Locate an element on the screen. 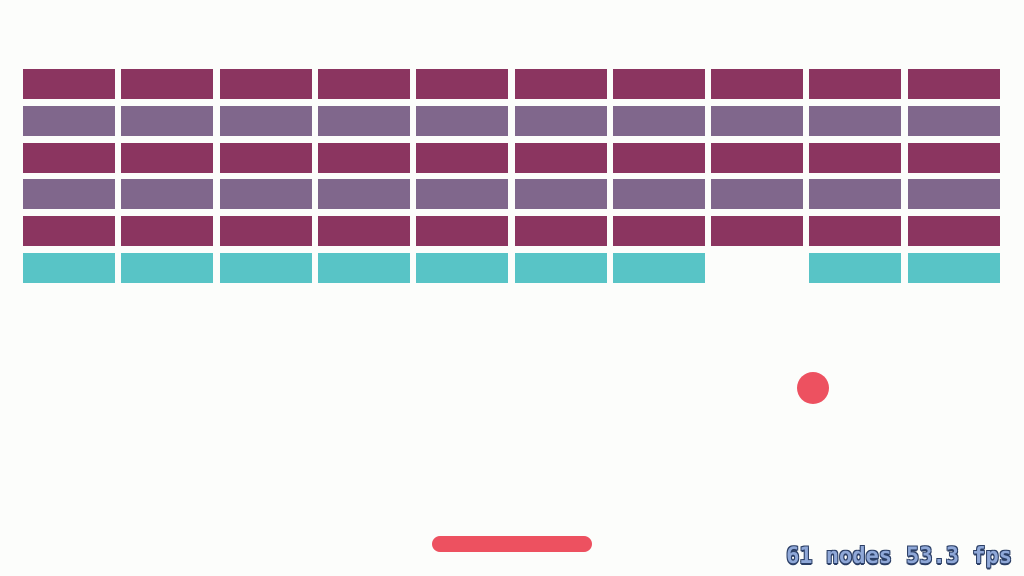  node-count: 61 nodes is located at coordinates (839, 556).